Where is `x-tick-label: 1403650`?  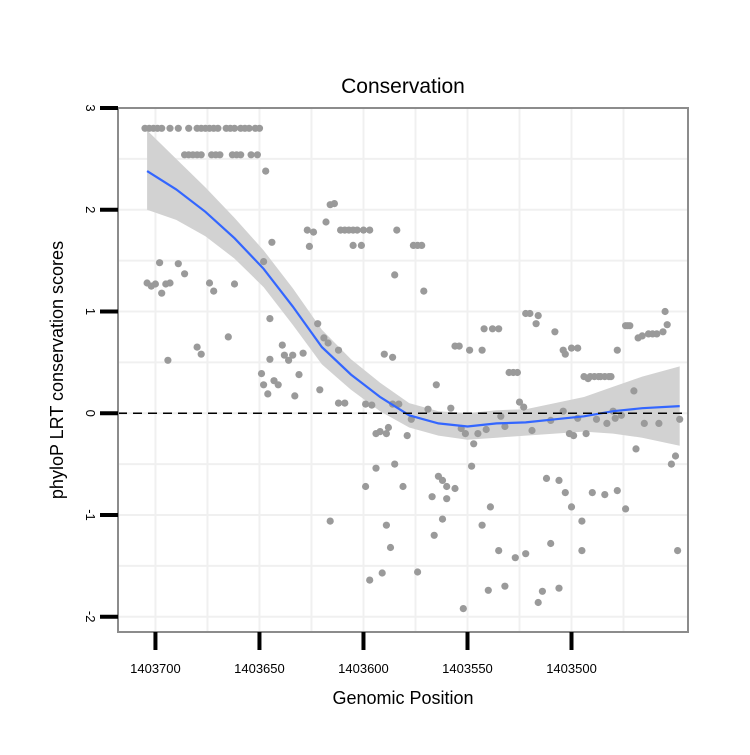 x-tick-label: 1403650 is located at coordinates (259, 668).